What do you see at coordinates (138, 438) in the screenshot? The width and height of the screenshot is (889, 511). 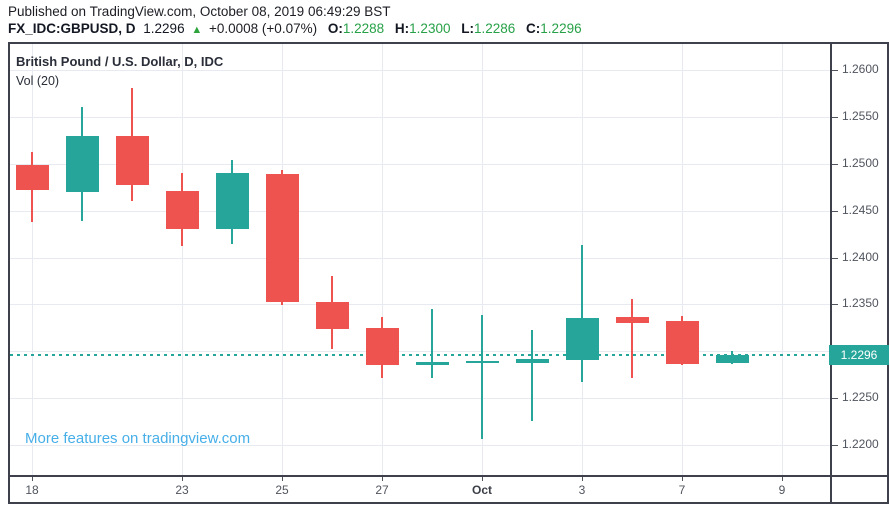 I see `tradingview-link: More features on tradingview.com` at bounding box center [138, 438].